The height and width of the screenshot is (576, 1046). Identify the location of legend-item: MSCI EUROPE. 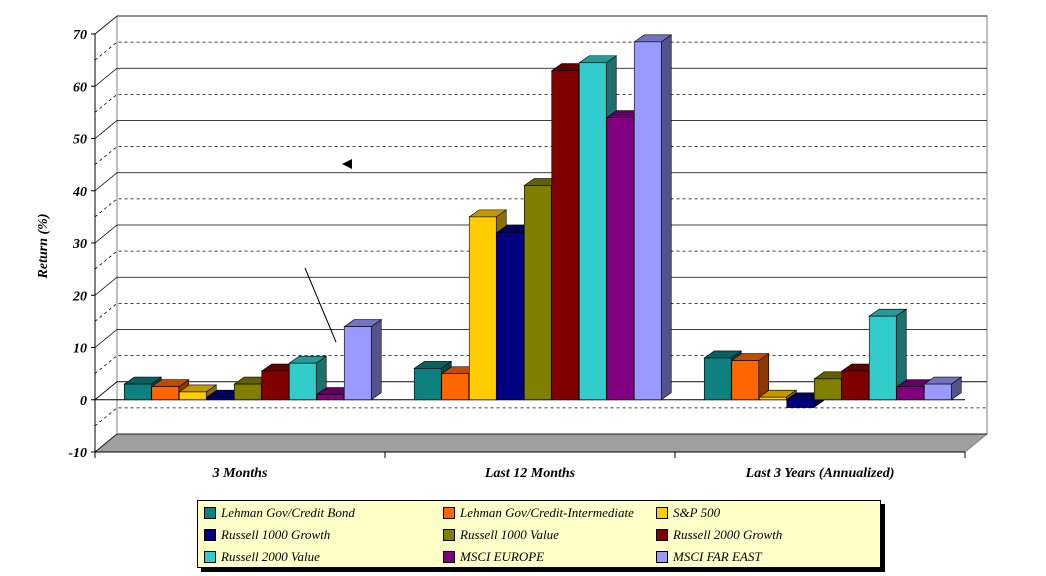
(549, 557).